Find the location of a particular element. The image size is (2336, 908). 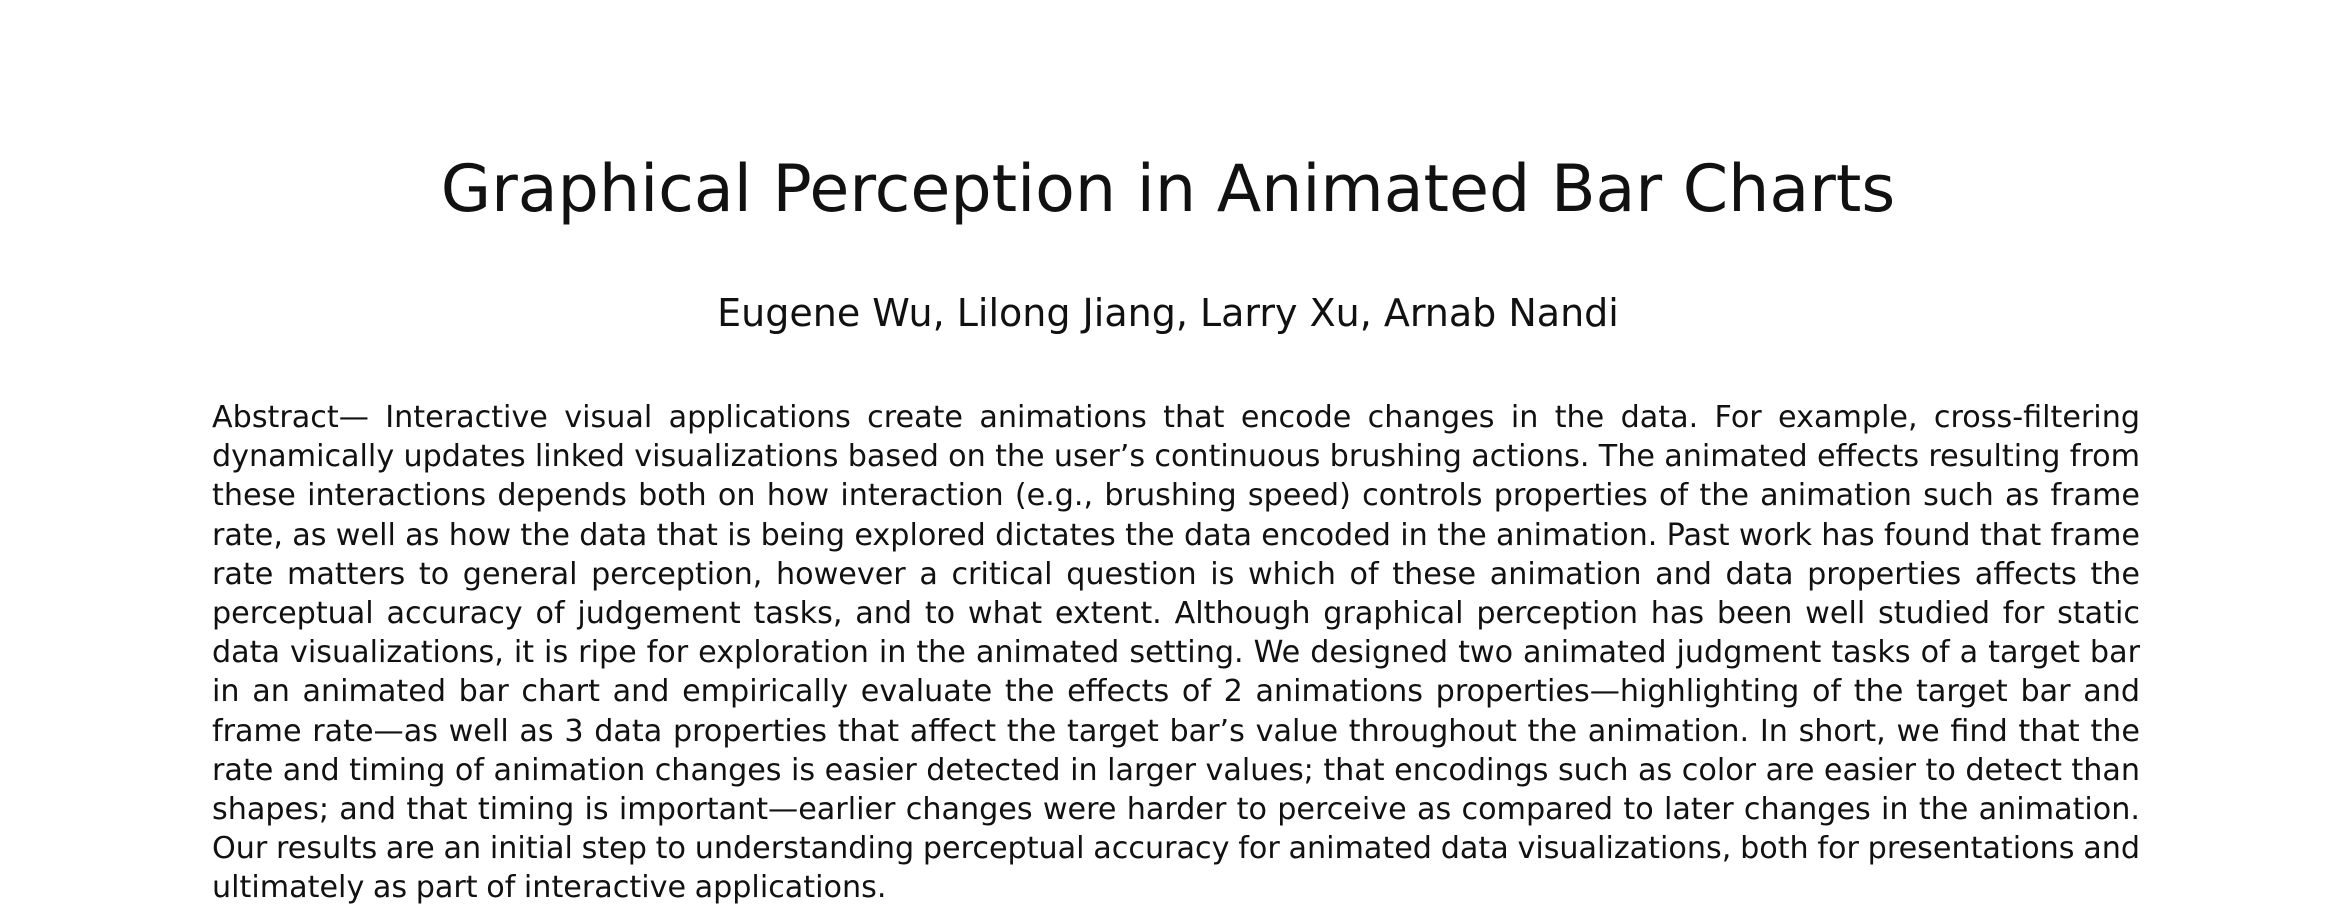

abstract-label: Abstract— is located at coordinates (290, 417).